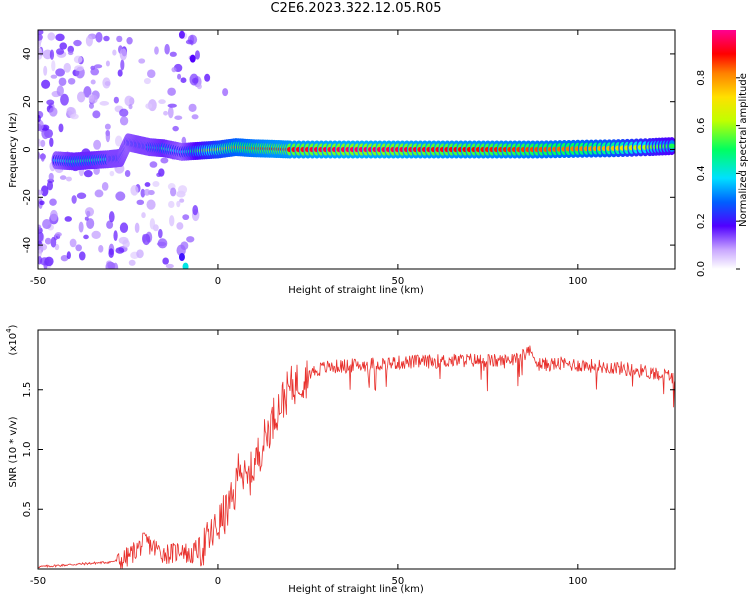  I want to click on heatmap-x-axis-label: Height of straight line (km), so click(356, 290).